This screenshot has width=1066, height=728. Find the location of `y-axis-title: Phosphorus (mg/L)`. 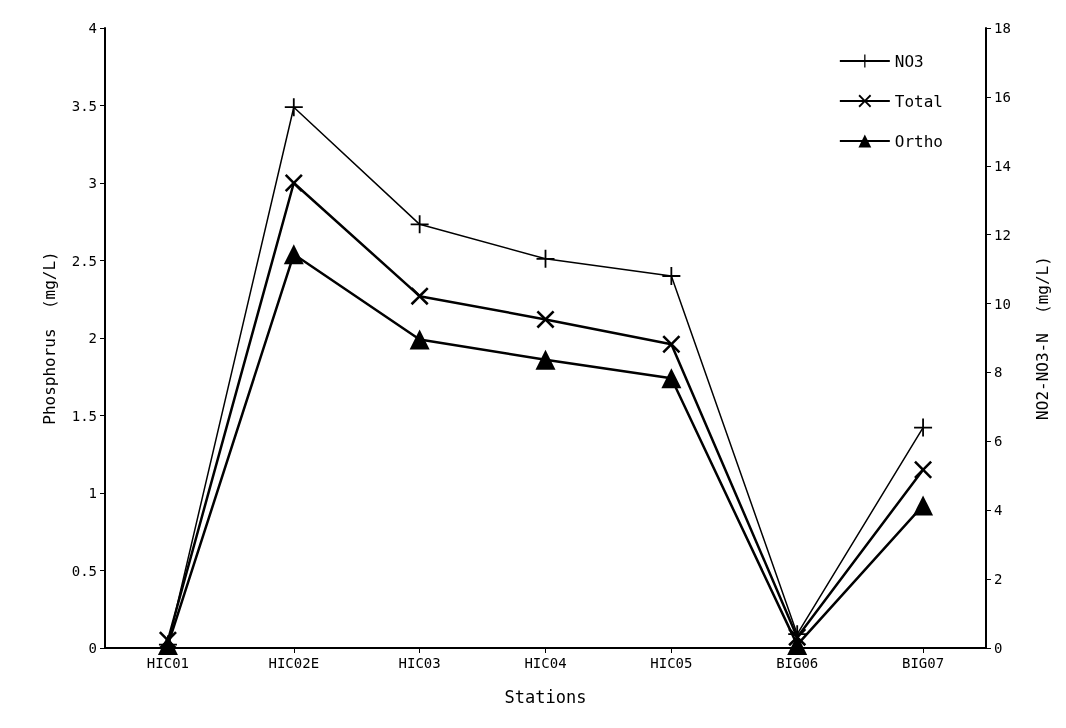

y-axis-title: Phosphorus (mg/L) is located at coordinates (49, 338).